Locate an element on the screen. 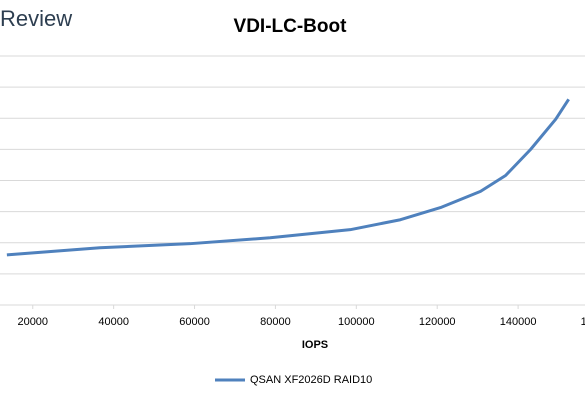 Image resolution: width=585 pixels, height=401 pixels. x-tick-label: 140000 is located at coordinates (518, 322).